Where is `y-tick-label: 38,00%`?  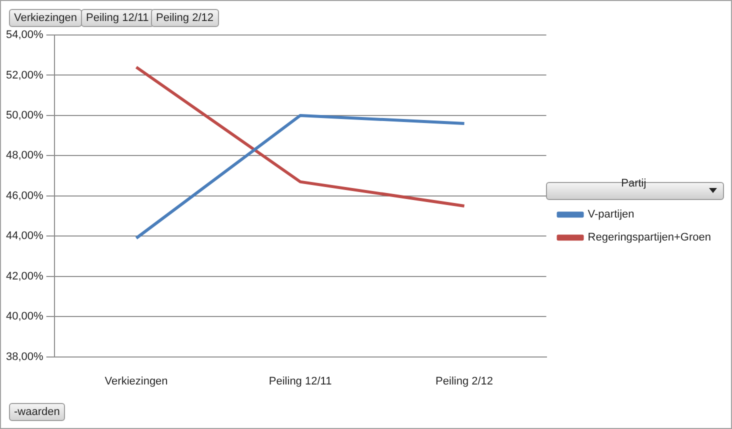
y-tick-label: 38,00% is located at coordinates (25, 356).